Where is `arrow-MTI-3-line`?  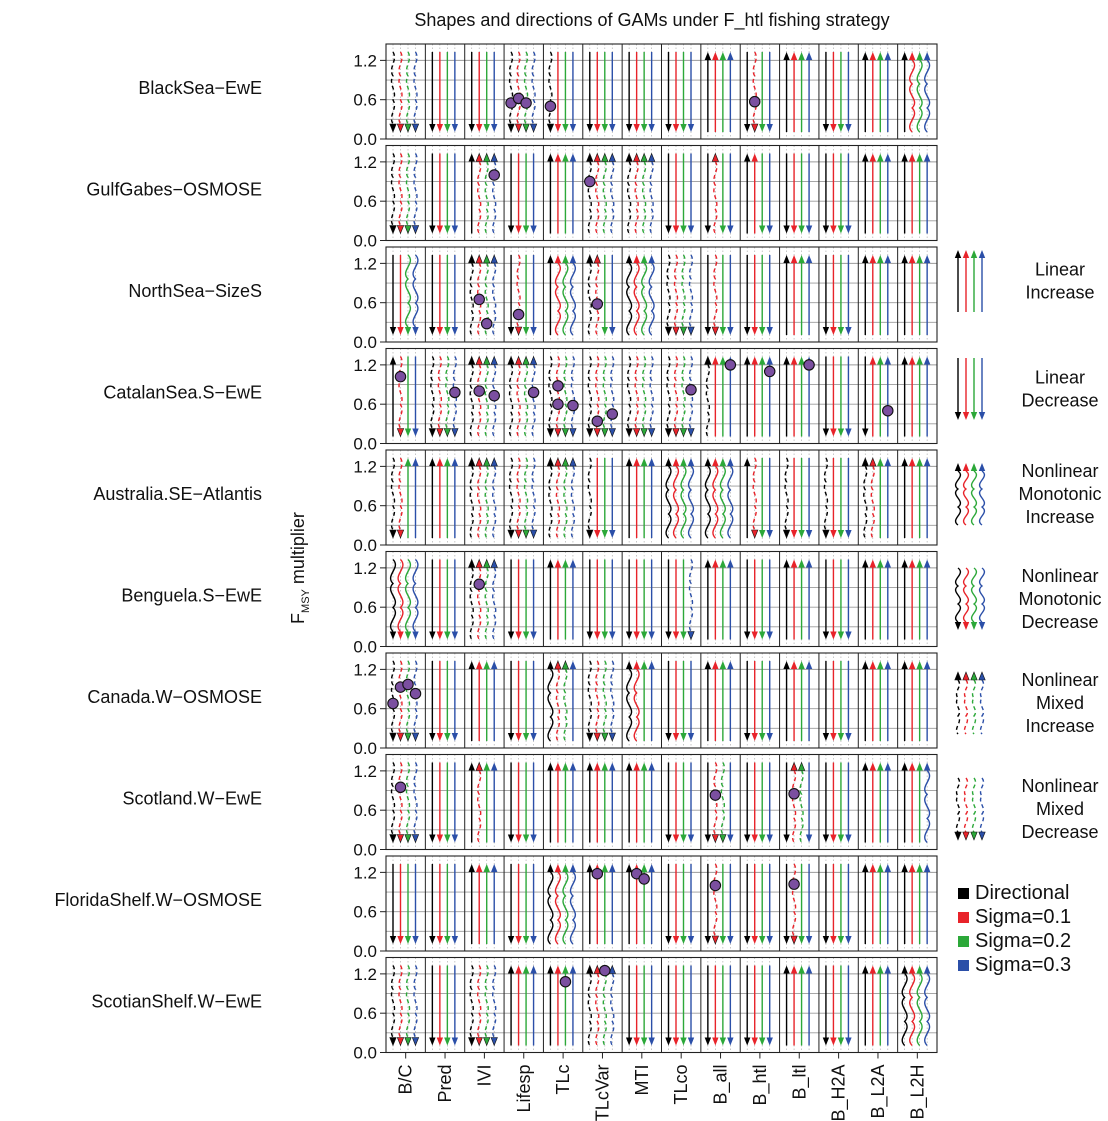 arrow-MTI-3-line is located at coordinates (651, 197).